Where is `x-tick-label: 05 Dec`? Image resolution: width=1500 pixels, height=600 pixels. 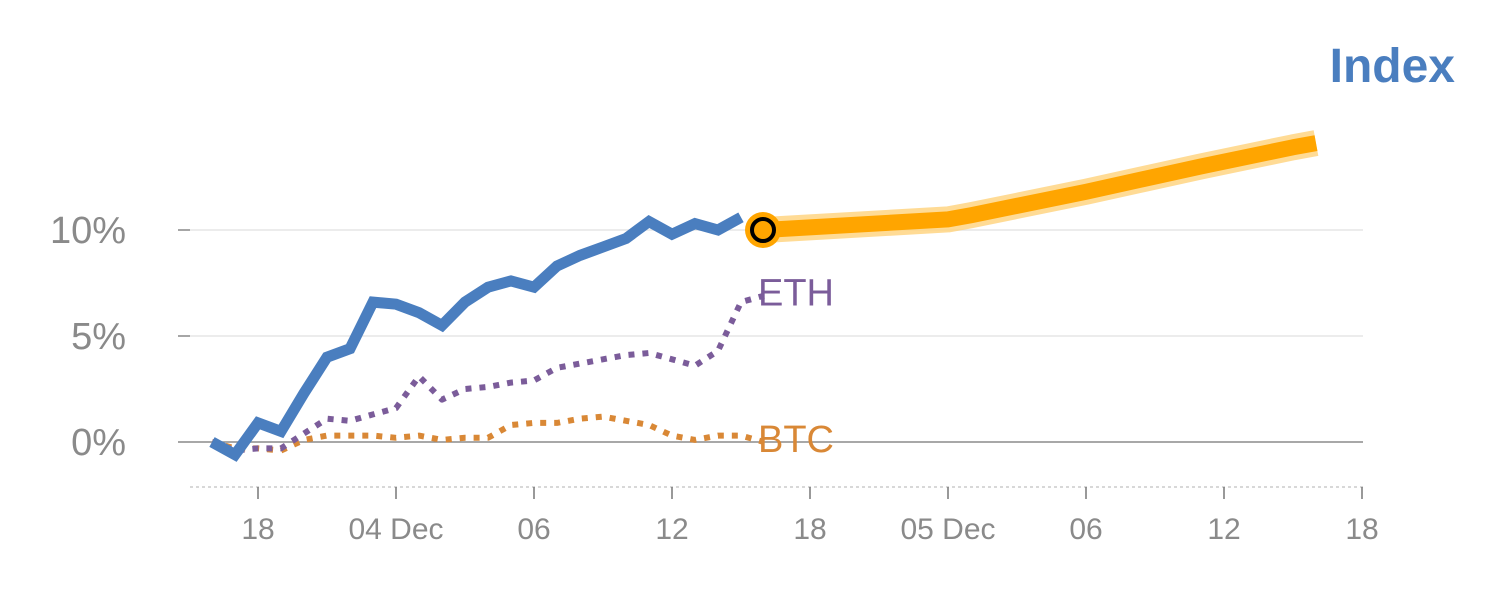
x-tick-label: 05 Dec is located at coordinates (947, 529).